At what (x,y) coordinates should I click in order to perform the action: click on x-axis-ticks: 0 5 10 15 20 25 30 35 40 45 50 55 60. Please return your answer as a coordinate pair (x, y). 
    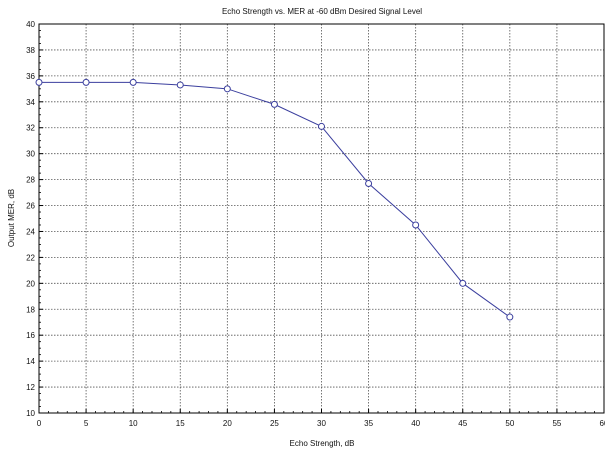
    Looking at the image, I should click on (321, 418).